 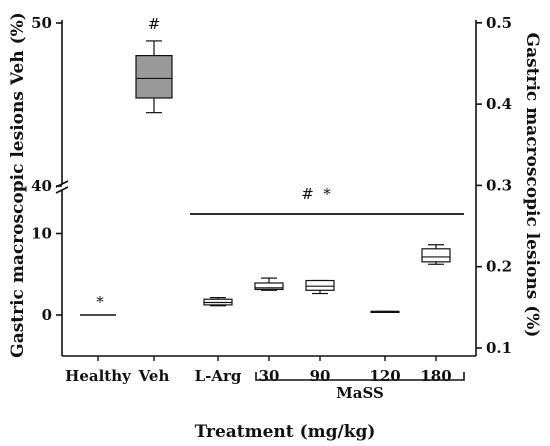 What do you see at coordinates (435, 376) in the screenshot?
I see `category-label-180: 180` at bounding box center [435, 376].